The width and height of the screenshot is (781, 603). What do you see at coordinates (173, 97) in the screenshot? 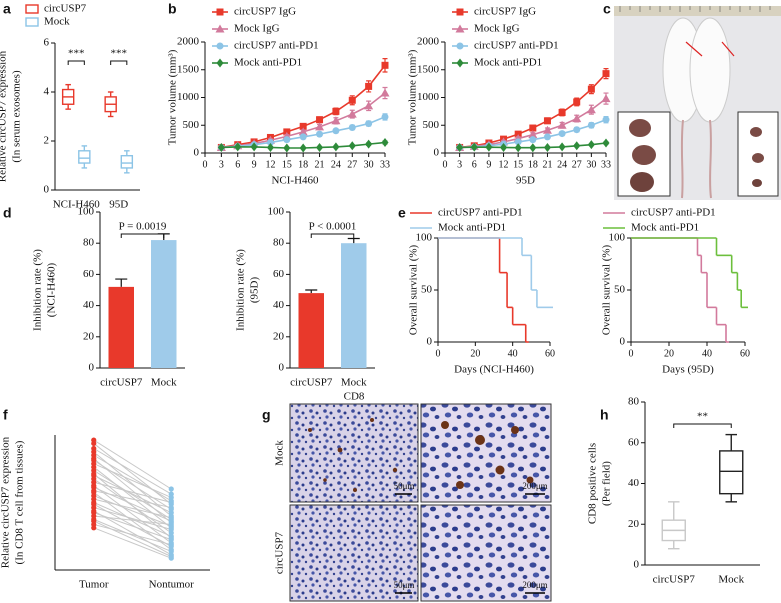
I see `y-axis-label: Tumor volume (mm³)` at bounding box center [173, 97].